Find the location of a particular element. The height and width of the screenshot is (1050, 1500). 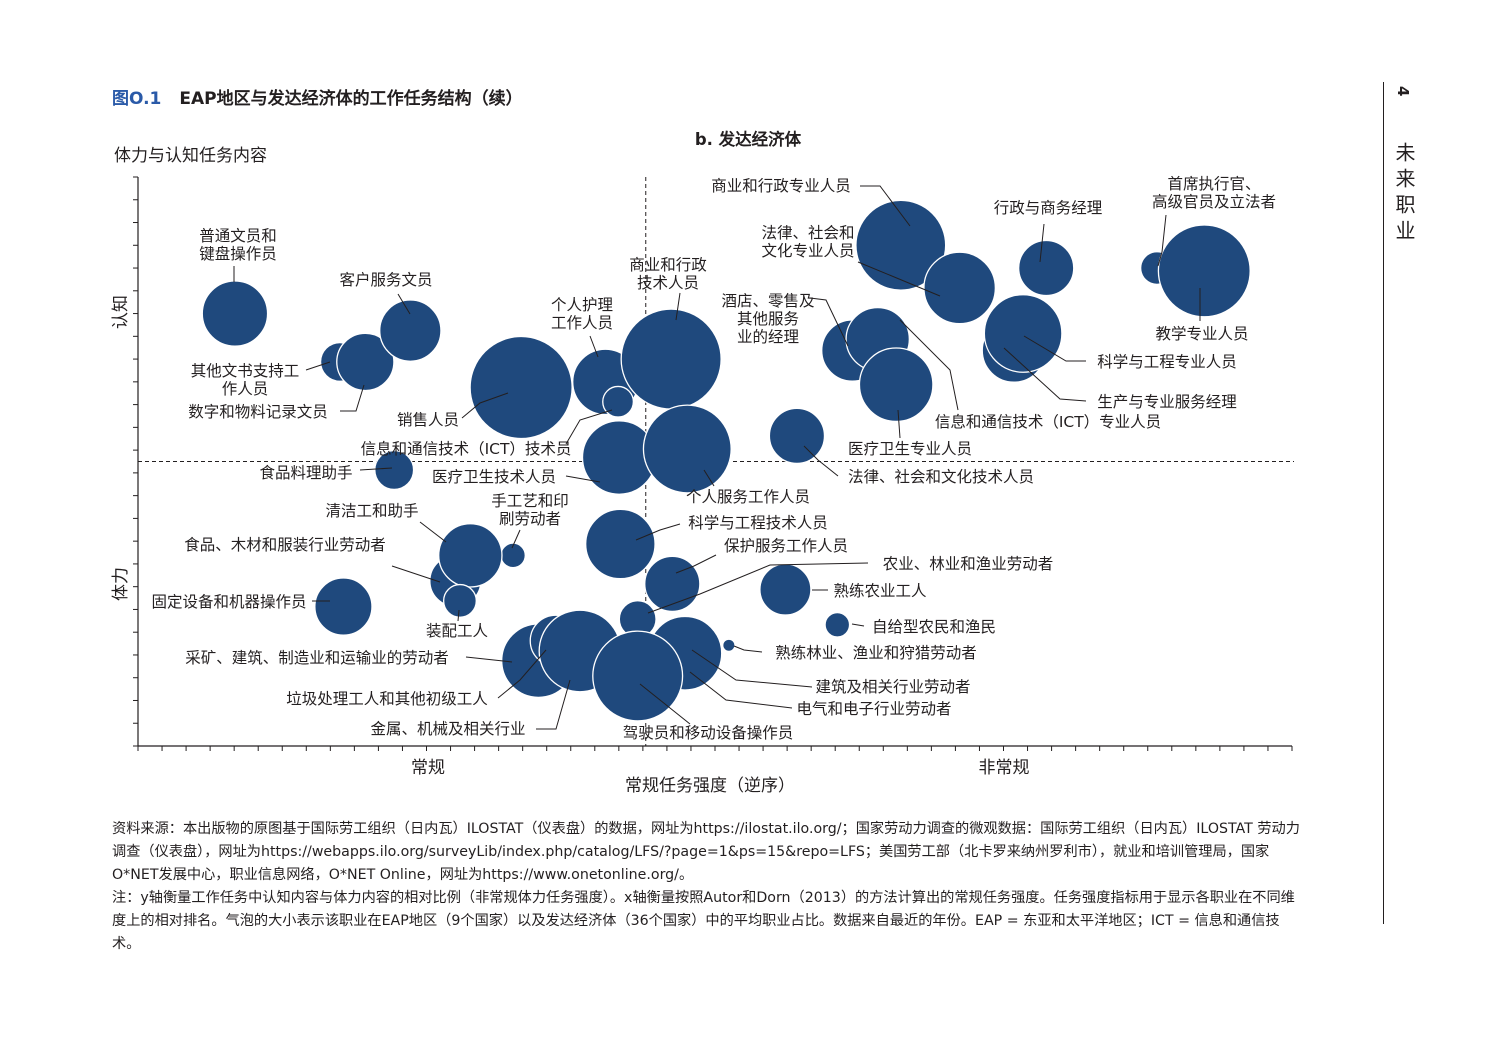

bubble-label: 法律、社会和文化专业人员 is located at coordinates (807, 242).